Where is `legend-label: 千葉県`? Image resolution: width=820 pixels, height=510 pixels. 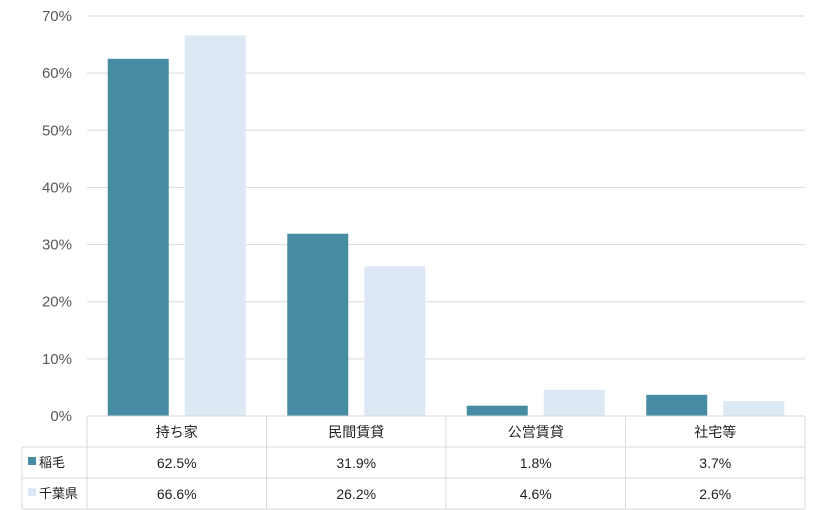
legend-label: 千葉県 is located at coordinates (58, 494).